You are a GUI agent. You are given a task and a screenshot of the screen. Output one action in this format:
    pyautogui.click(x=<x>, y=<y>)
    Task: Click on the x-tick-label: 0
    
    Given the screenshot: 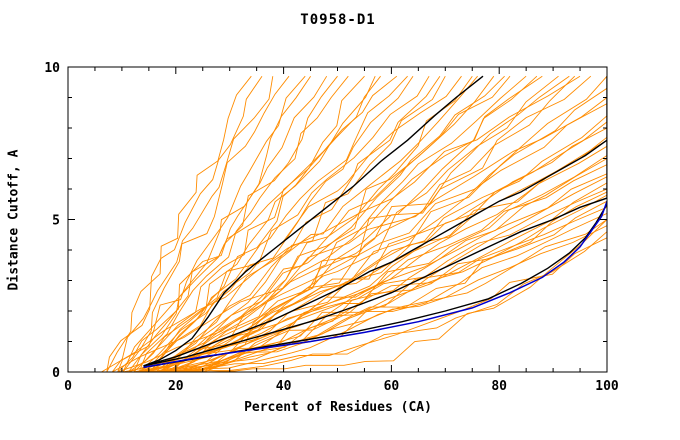 What is the action you would take?
    pyautogui.click(x=68, y=386)
    